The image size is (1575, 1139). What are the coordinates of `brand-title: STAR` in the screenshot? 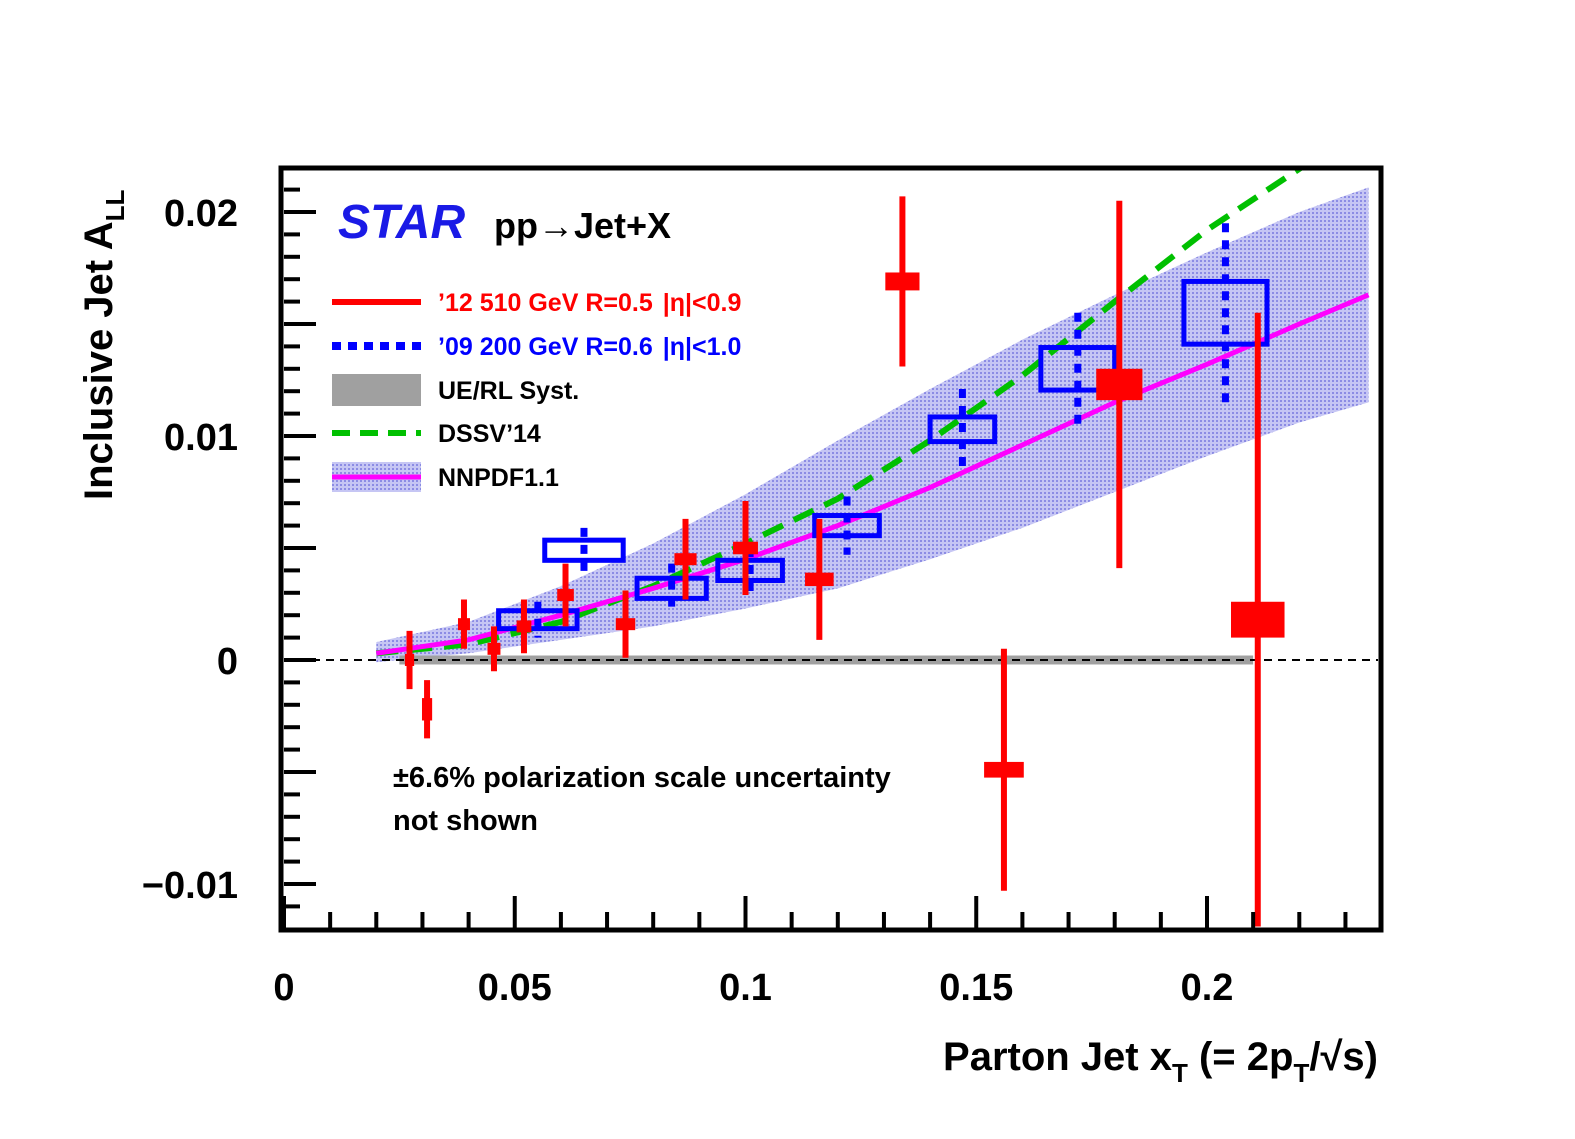 It's located at (401, 222).